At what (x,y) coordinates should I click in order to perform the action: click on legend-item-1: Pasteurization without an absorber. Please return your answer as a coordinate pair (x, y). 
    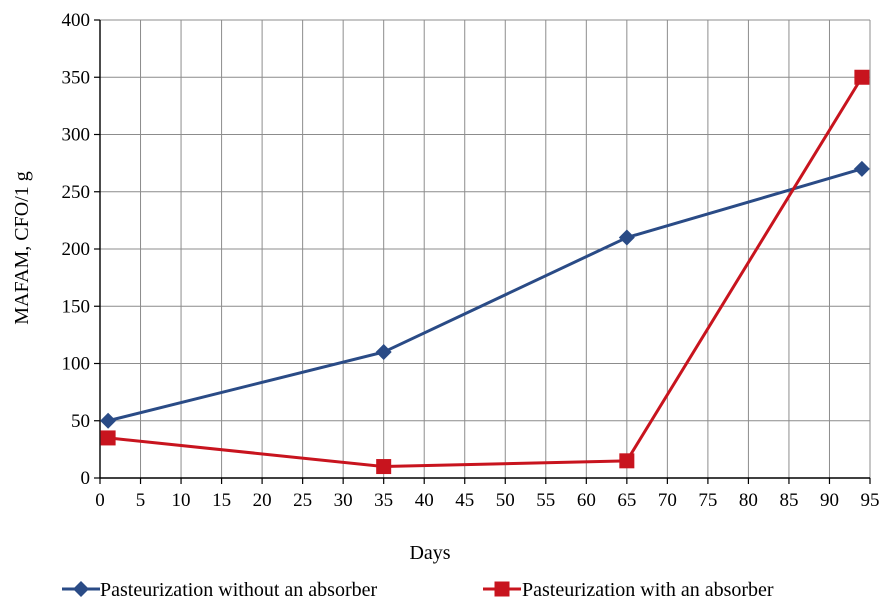
    Looking at the image, I should click on (219, 590).